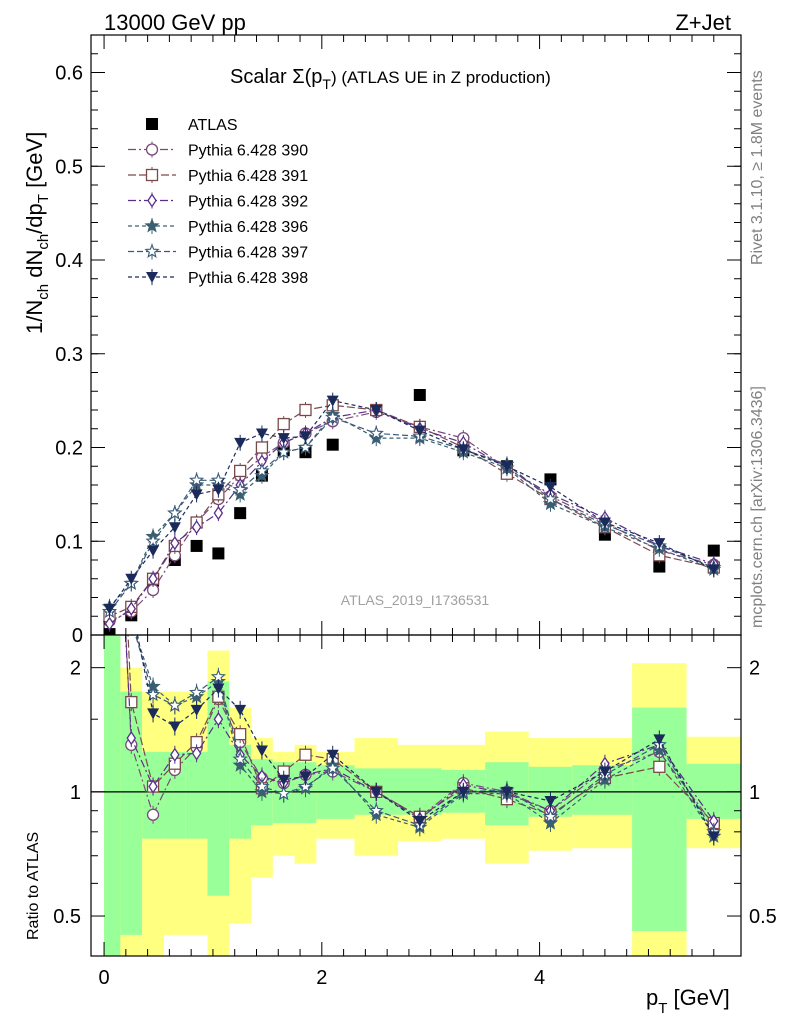 This screenshot has width=786, height=1024. Describe the element at coordinates (248, 202) in the screenshot. I see `legend-label-p392: Pythia 6.428 392` at that location.